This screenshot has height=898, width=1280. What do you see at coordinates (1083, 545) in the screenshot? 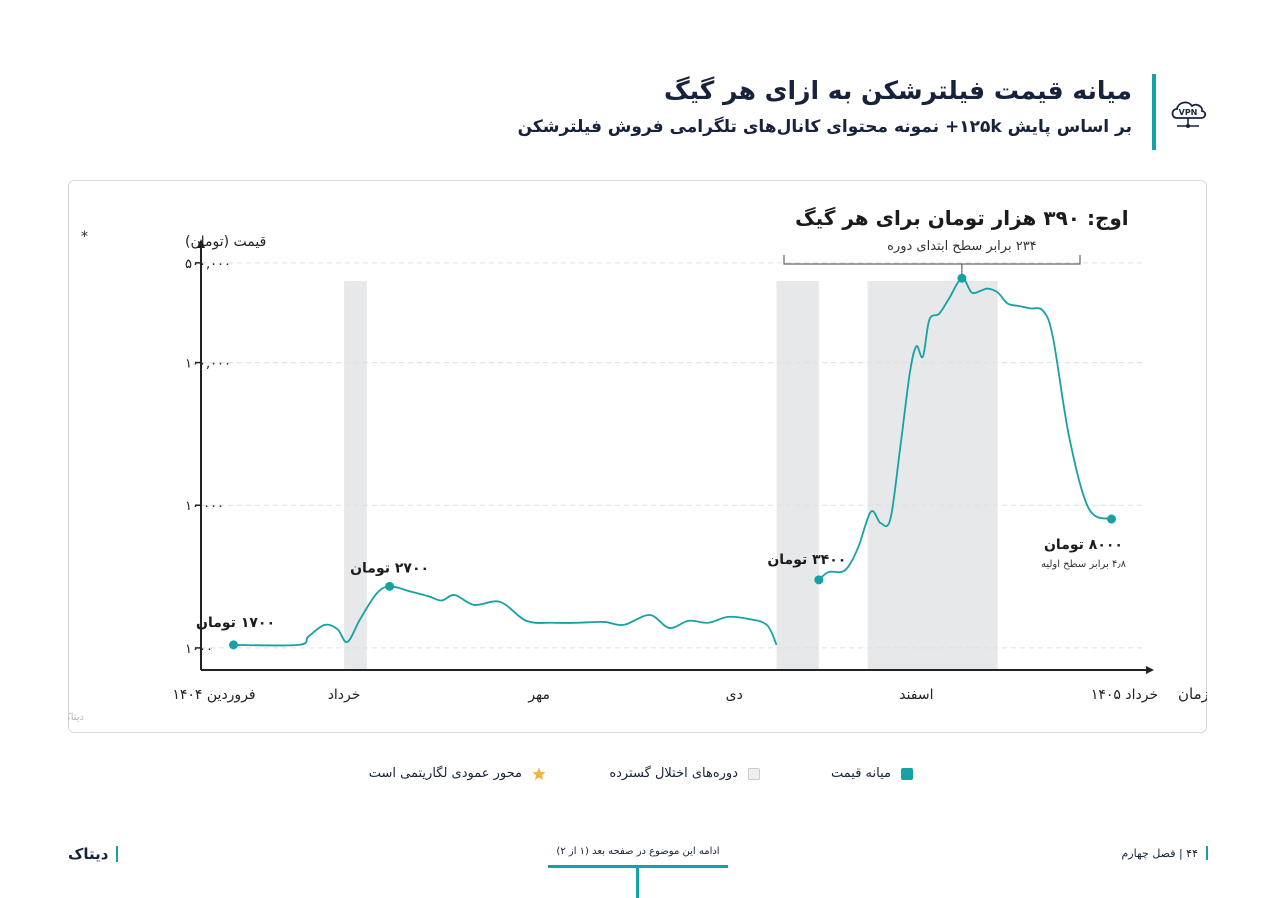
I see `point-label: ۸۰۰۰ تومان` at bounding box center [1083, 545].